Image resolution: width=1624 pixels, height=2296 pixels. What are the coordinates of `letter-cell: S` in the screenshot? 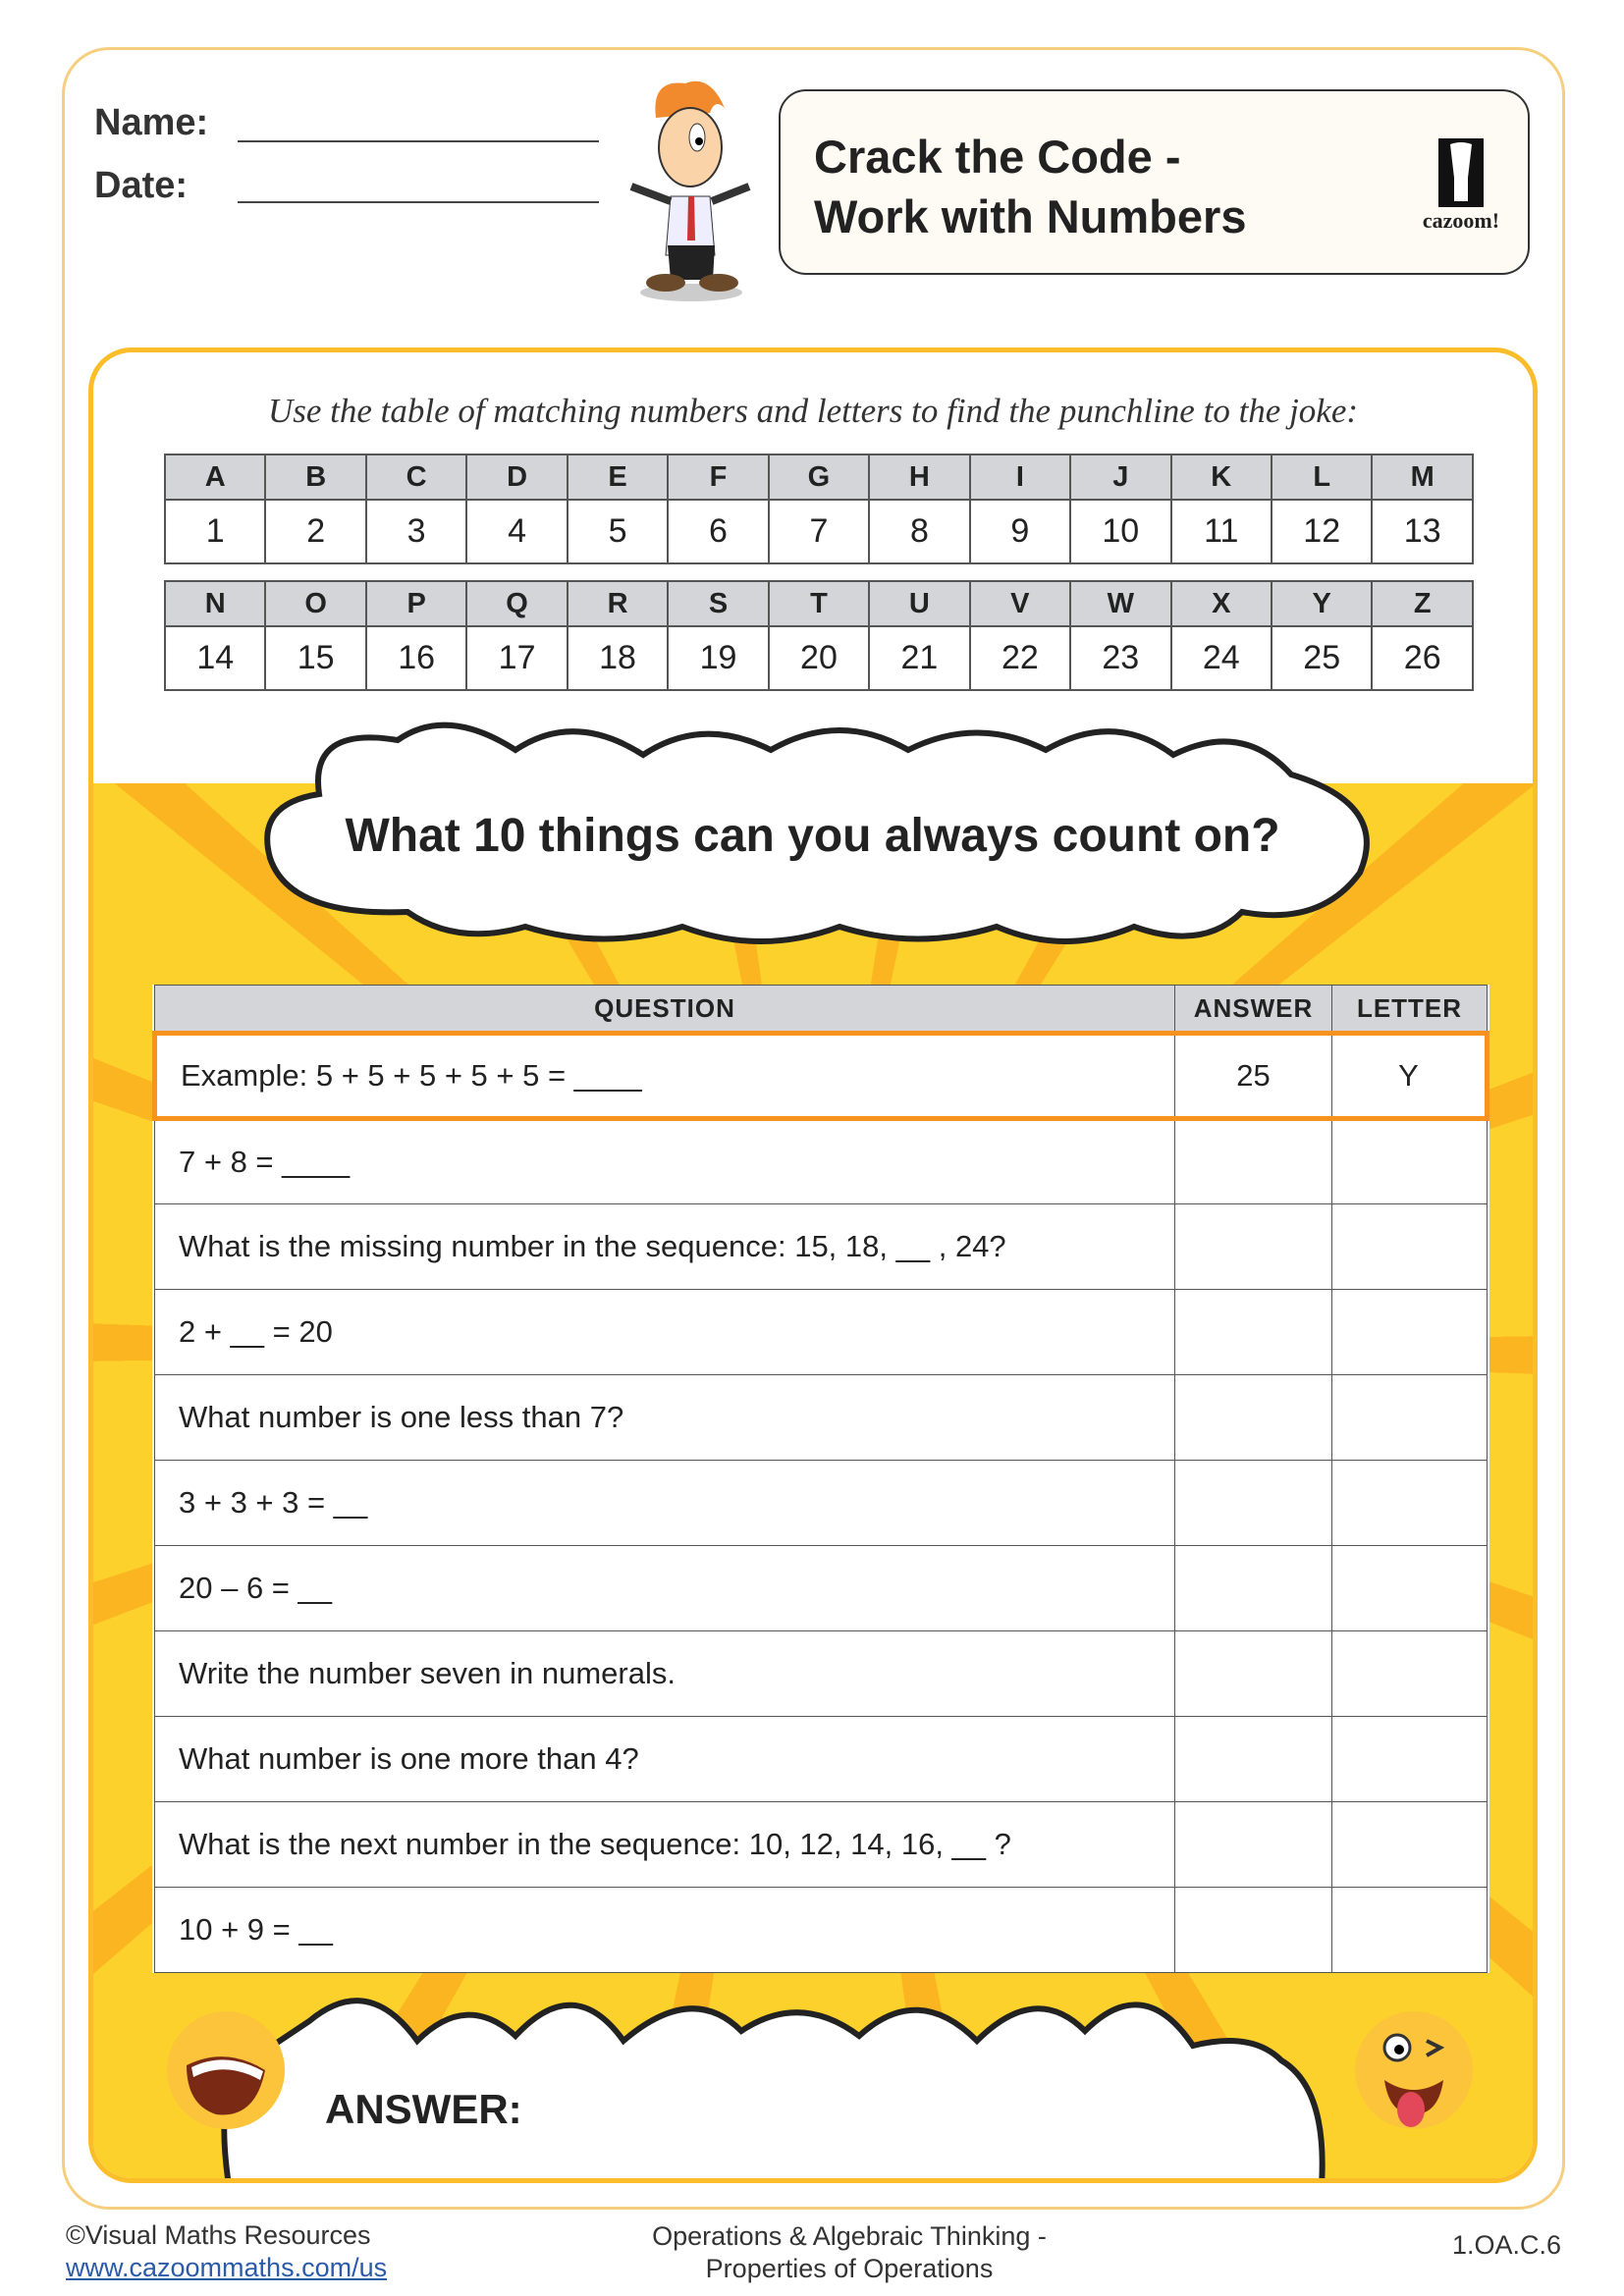 It's located at (718, 603).